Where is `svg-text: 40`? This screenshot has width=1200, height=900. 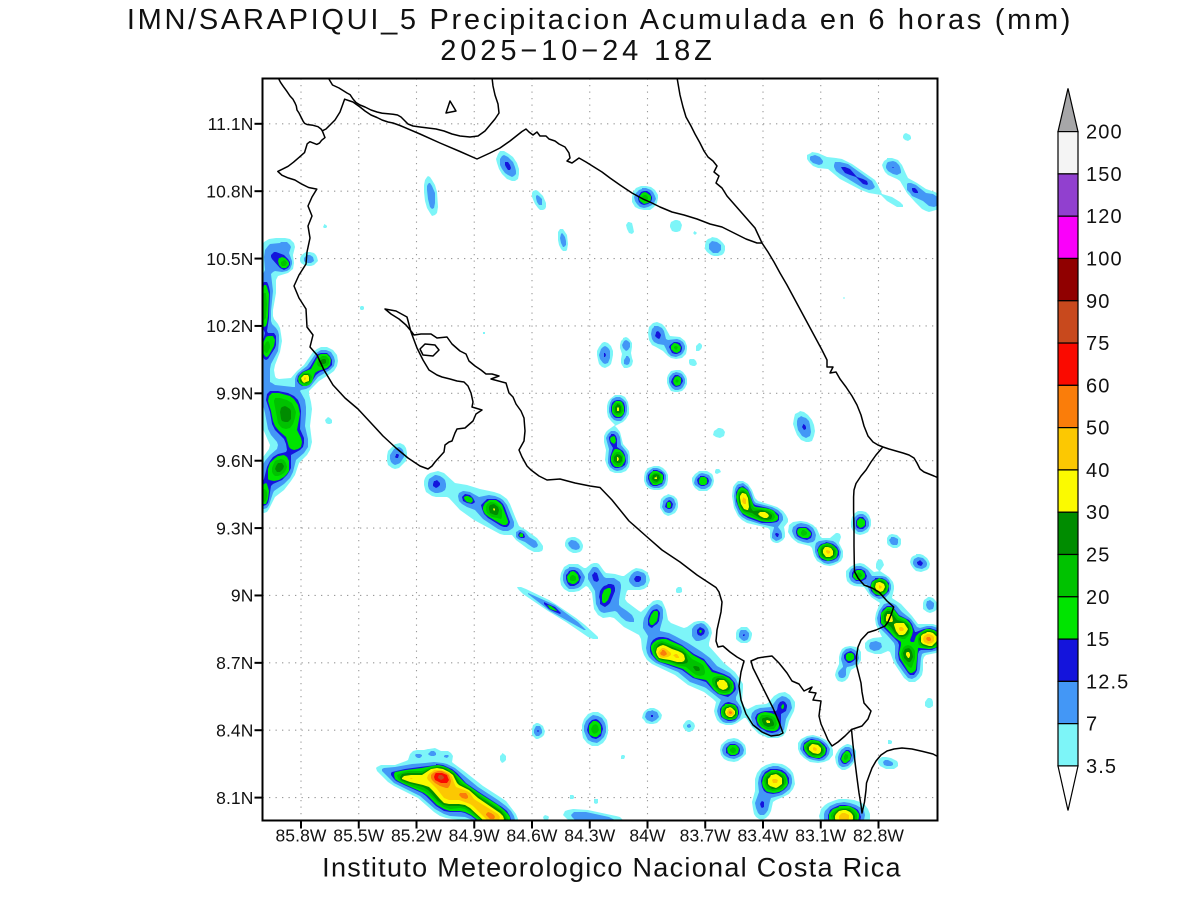
svg-text: 40 is located at coordinates (1098, 471).